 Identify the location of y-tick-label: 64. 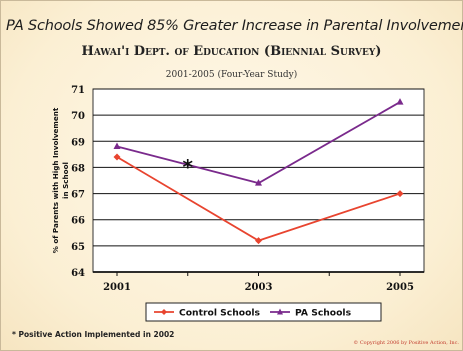
(78, 273).